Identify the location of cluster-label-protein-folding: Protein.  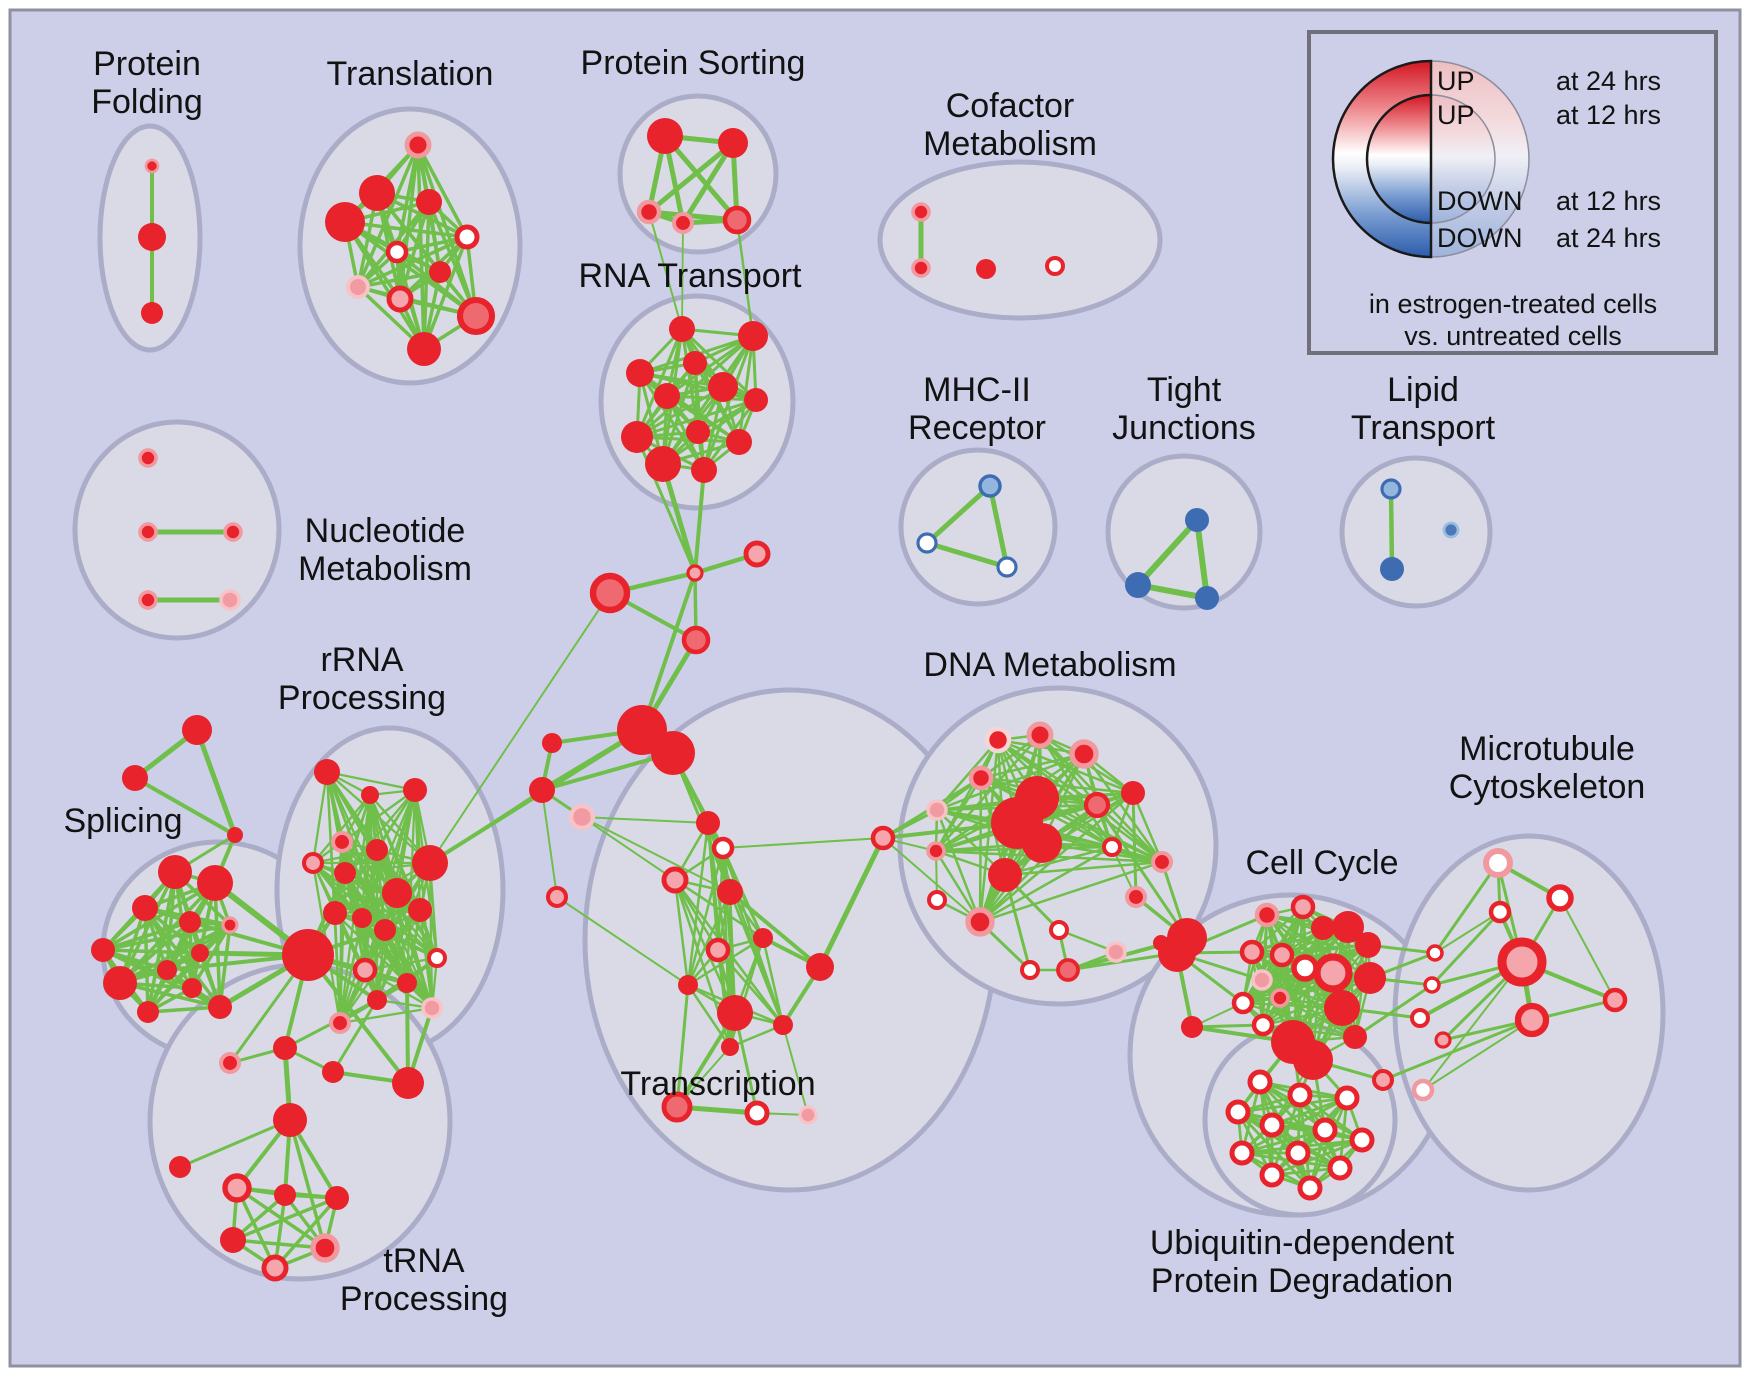
(147, 64).